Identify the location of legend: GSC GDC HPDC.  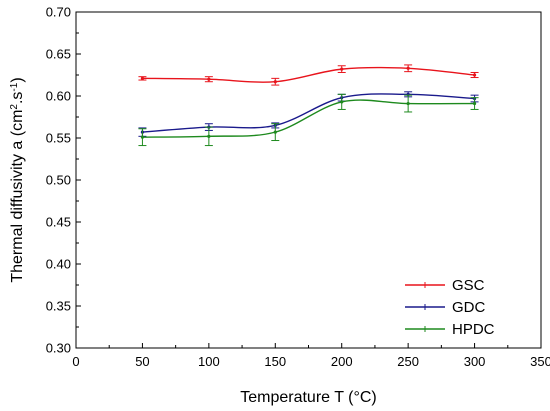
(450, 307).